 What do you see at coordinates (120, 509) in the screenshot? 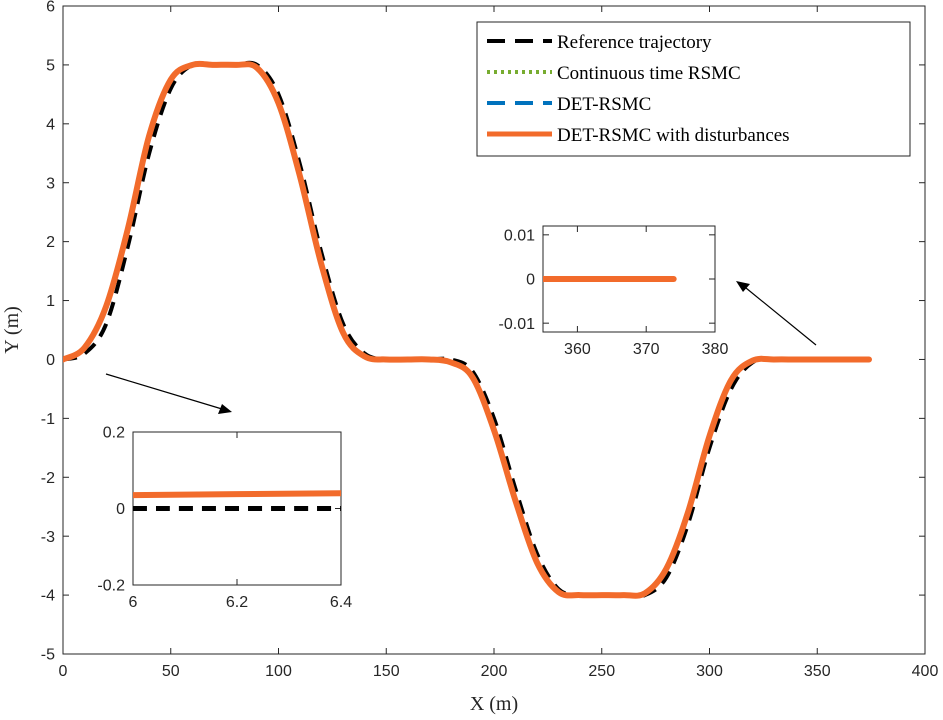
I see `inset-start-y-tick-label: 0` at bounding box center [120, 509].